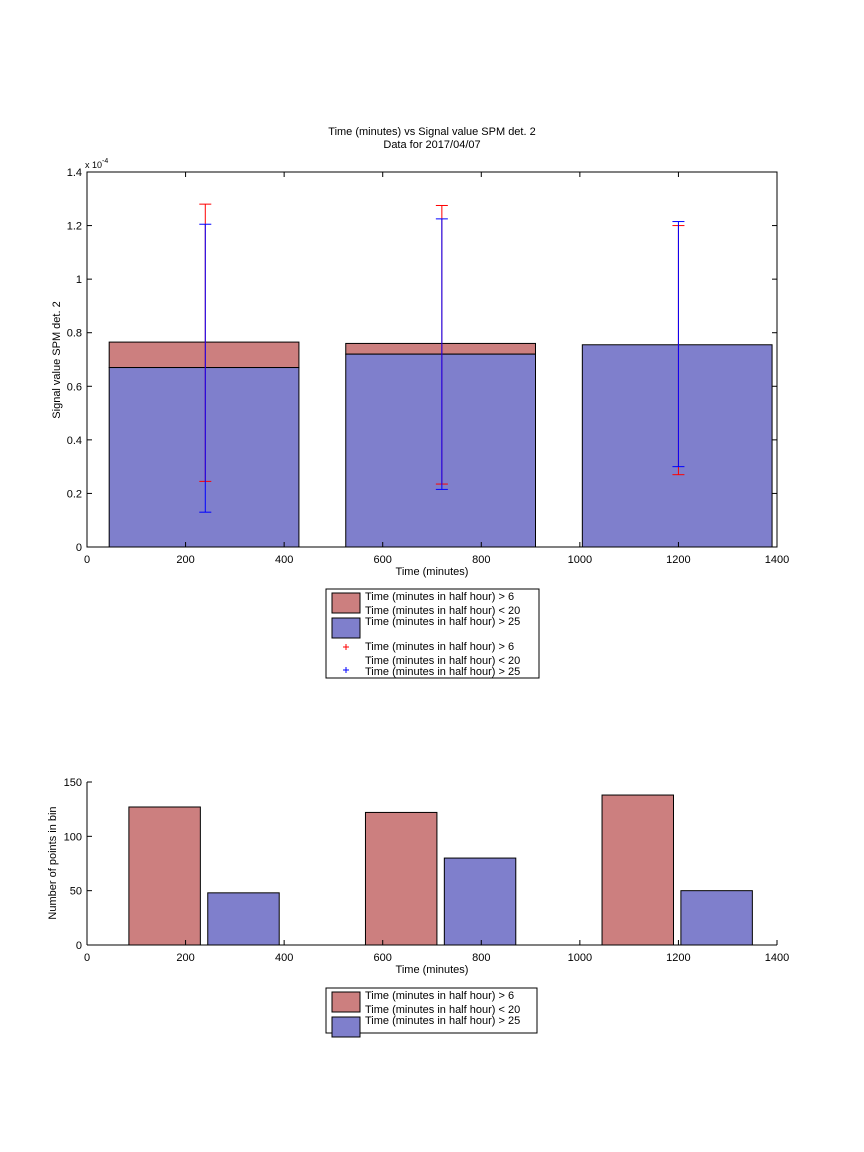 The image size is (864, 1152). I want to click on y-axis-label: Signal value SPM det. 2, so click(57, 359).